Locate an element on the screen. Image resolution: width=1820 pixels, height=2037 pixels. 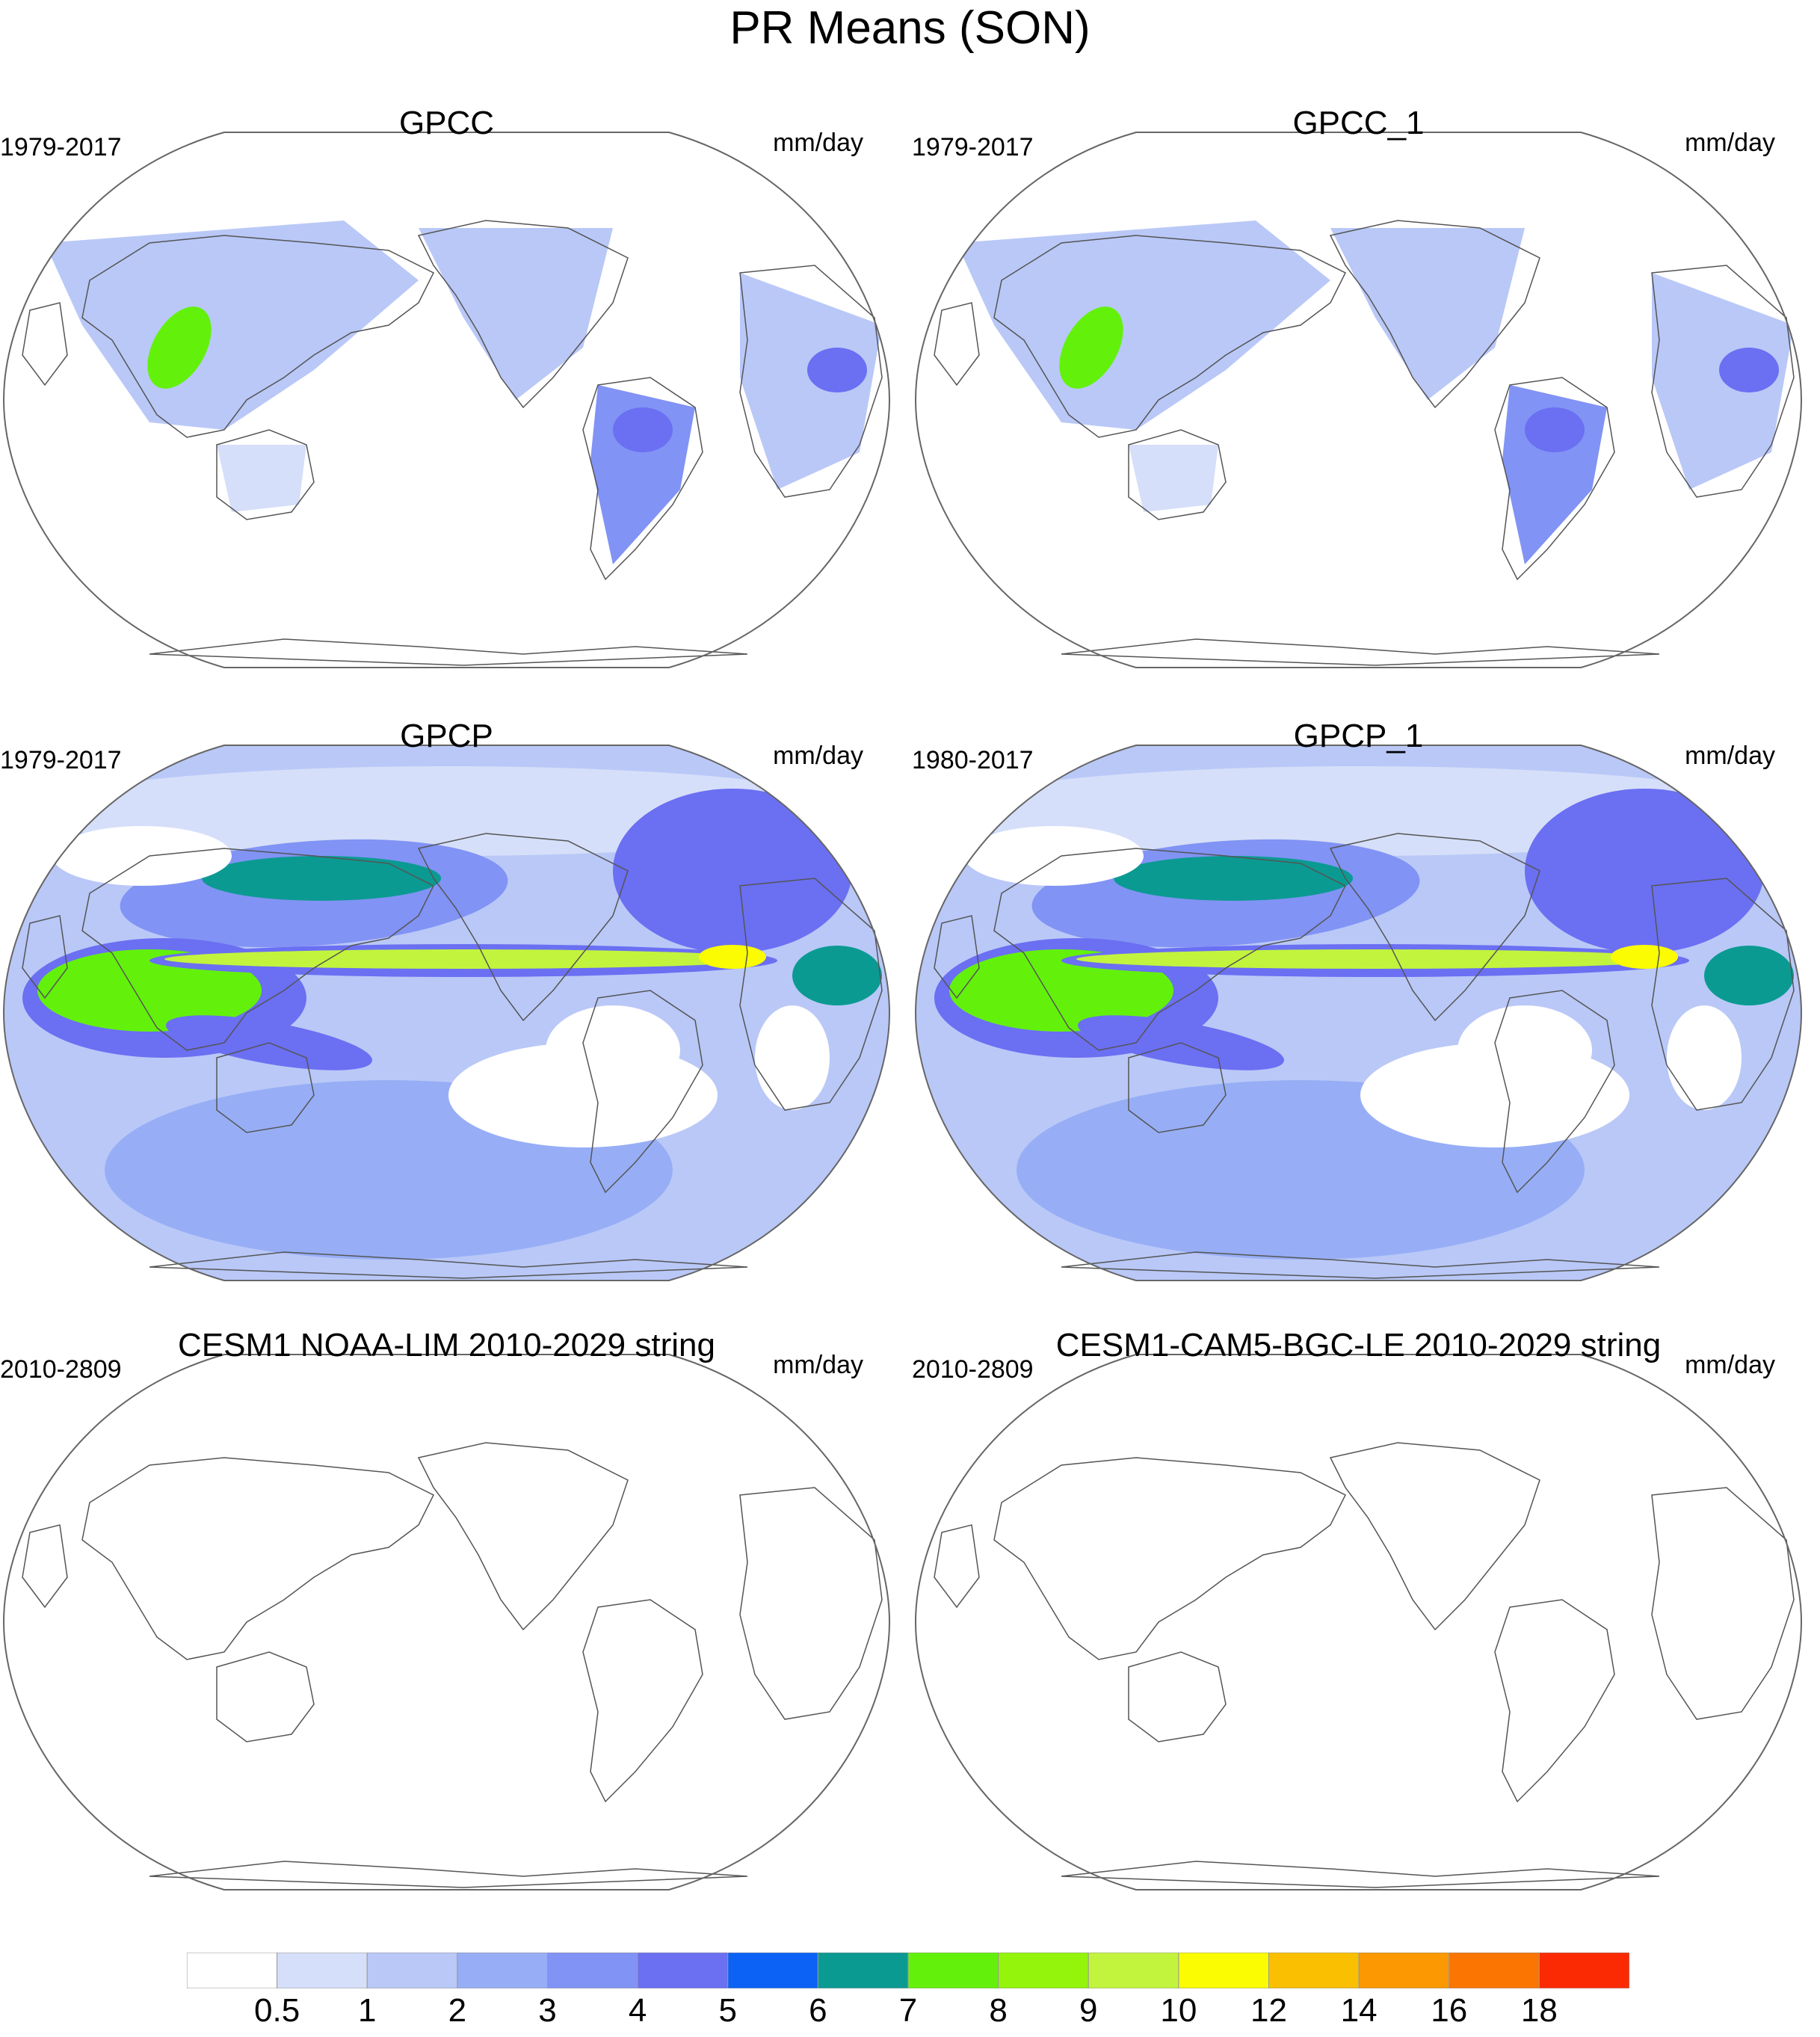
panel-title: GPCP is located at coordinates (446, 736).